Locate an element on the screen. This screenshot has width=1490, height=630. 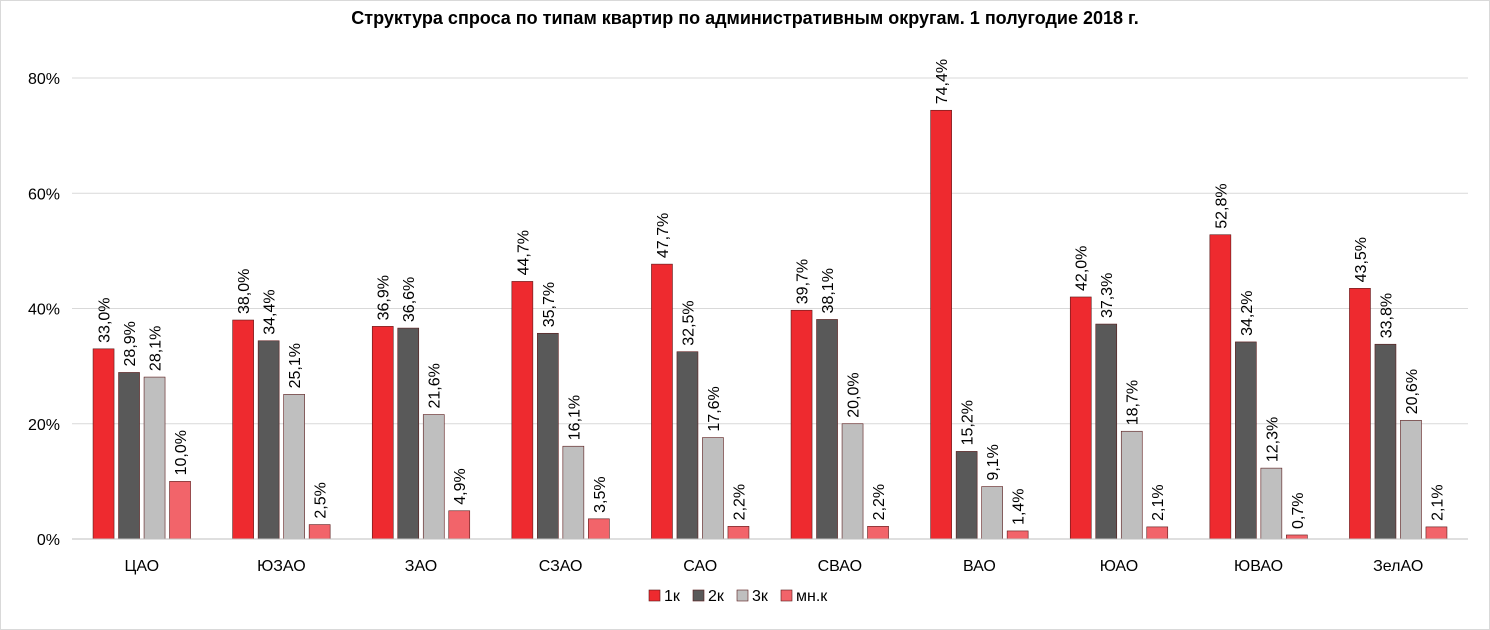
data-label: 33,8% is located at coordinates (1386, 315).